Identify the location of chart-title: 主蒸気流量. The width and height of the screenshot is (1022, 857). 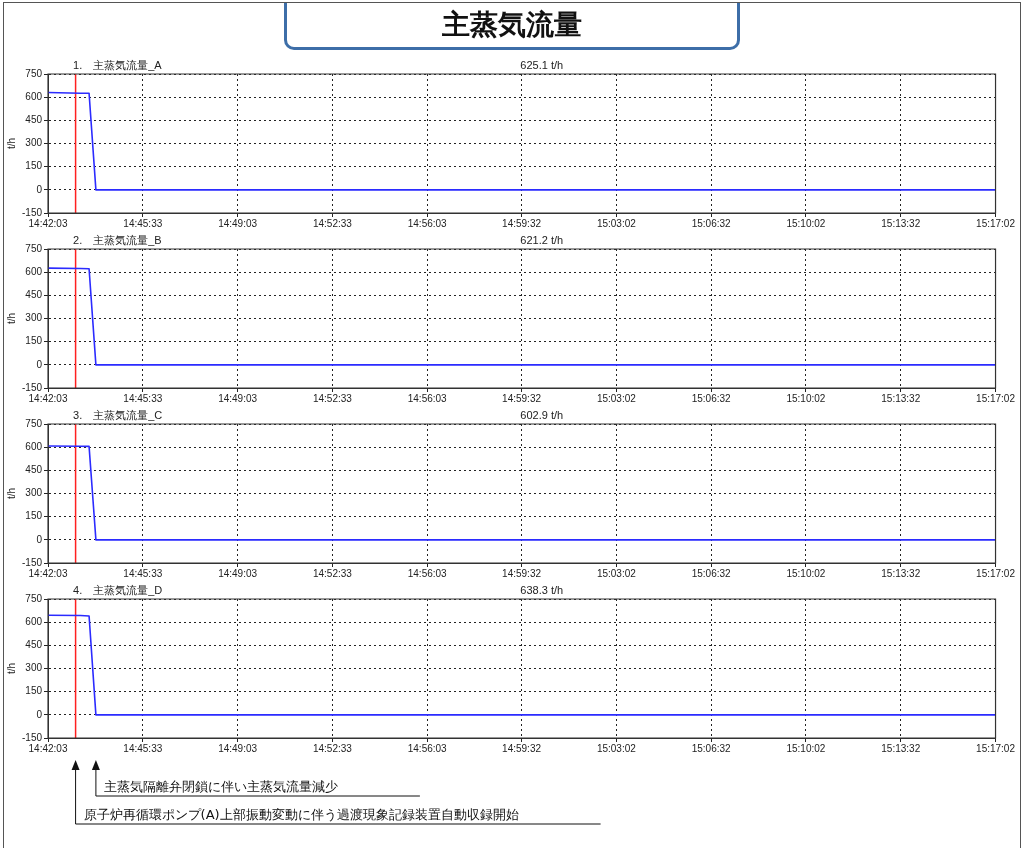
(512, 26).